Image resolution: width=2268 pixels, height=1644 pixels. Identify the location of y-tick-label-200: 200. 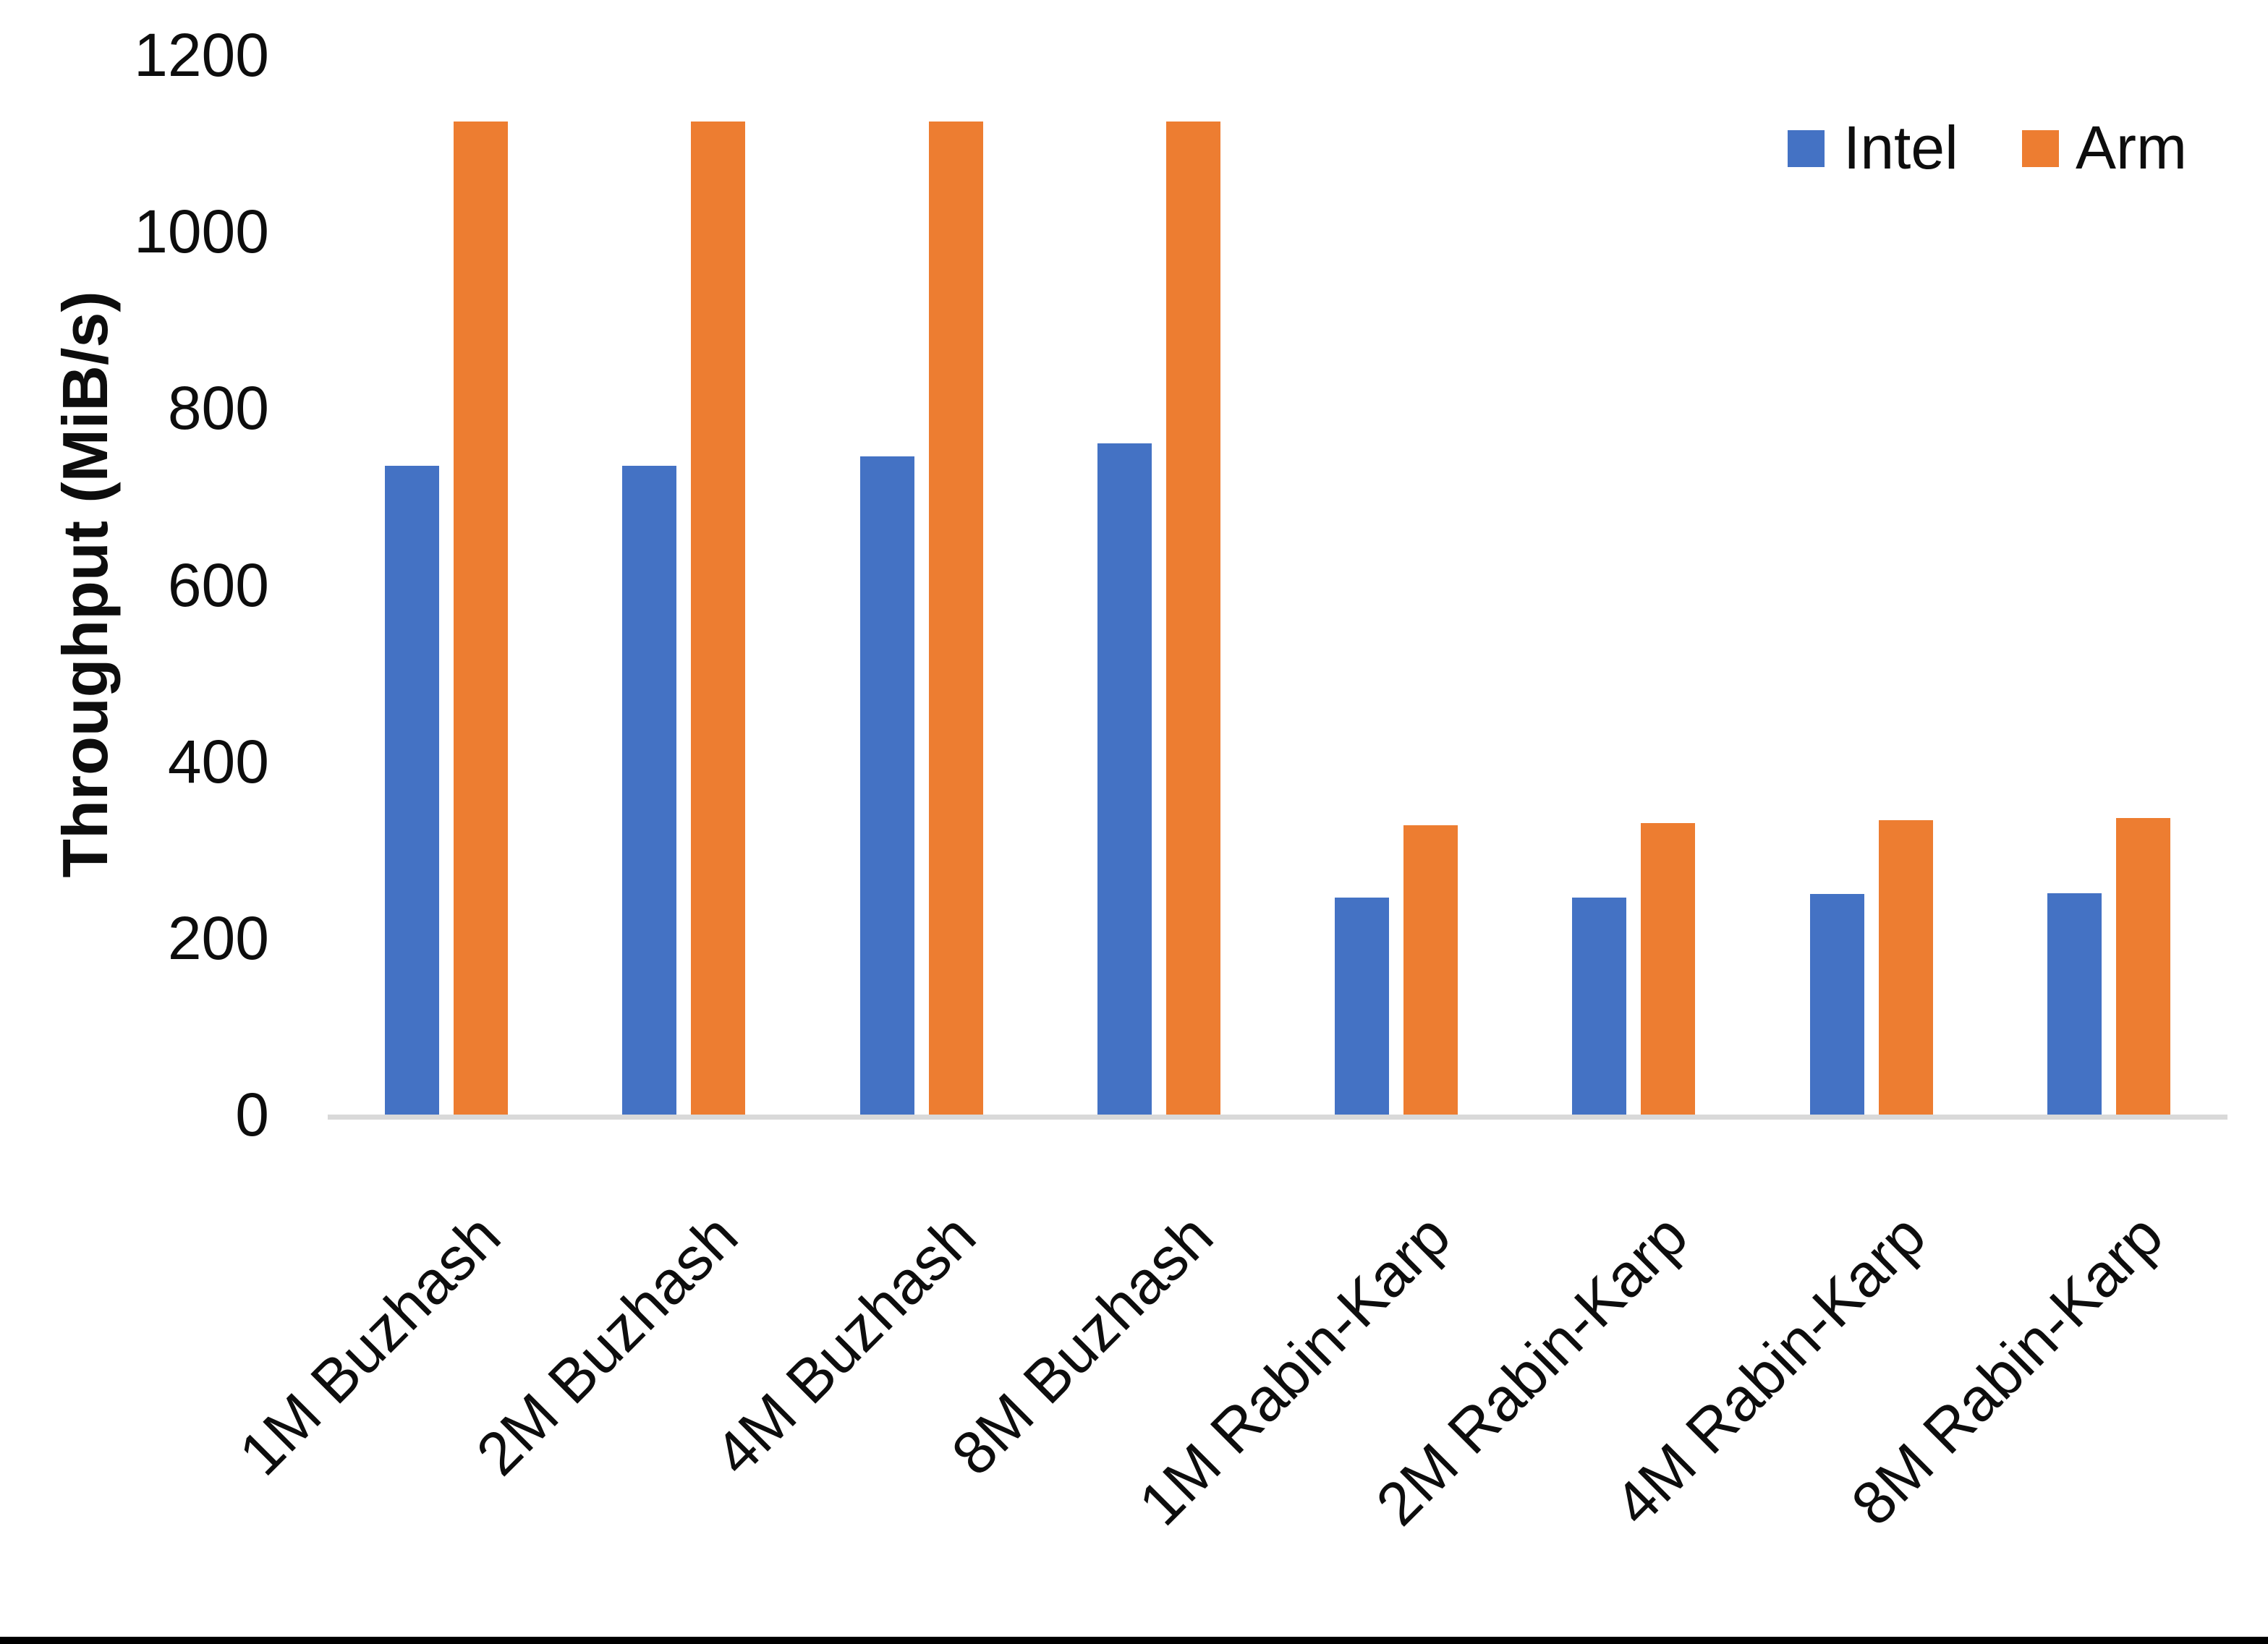
(218, 937).